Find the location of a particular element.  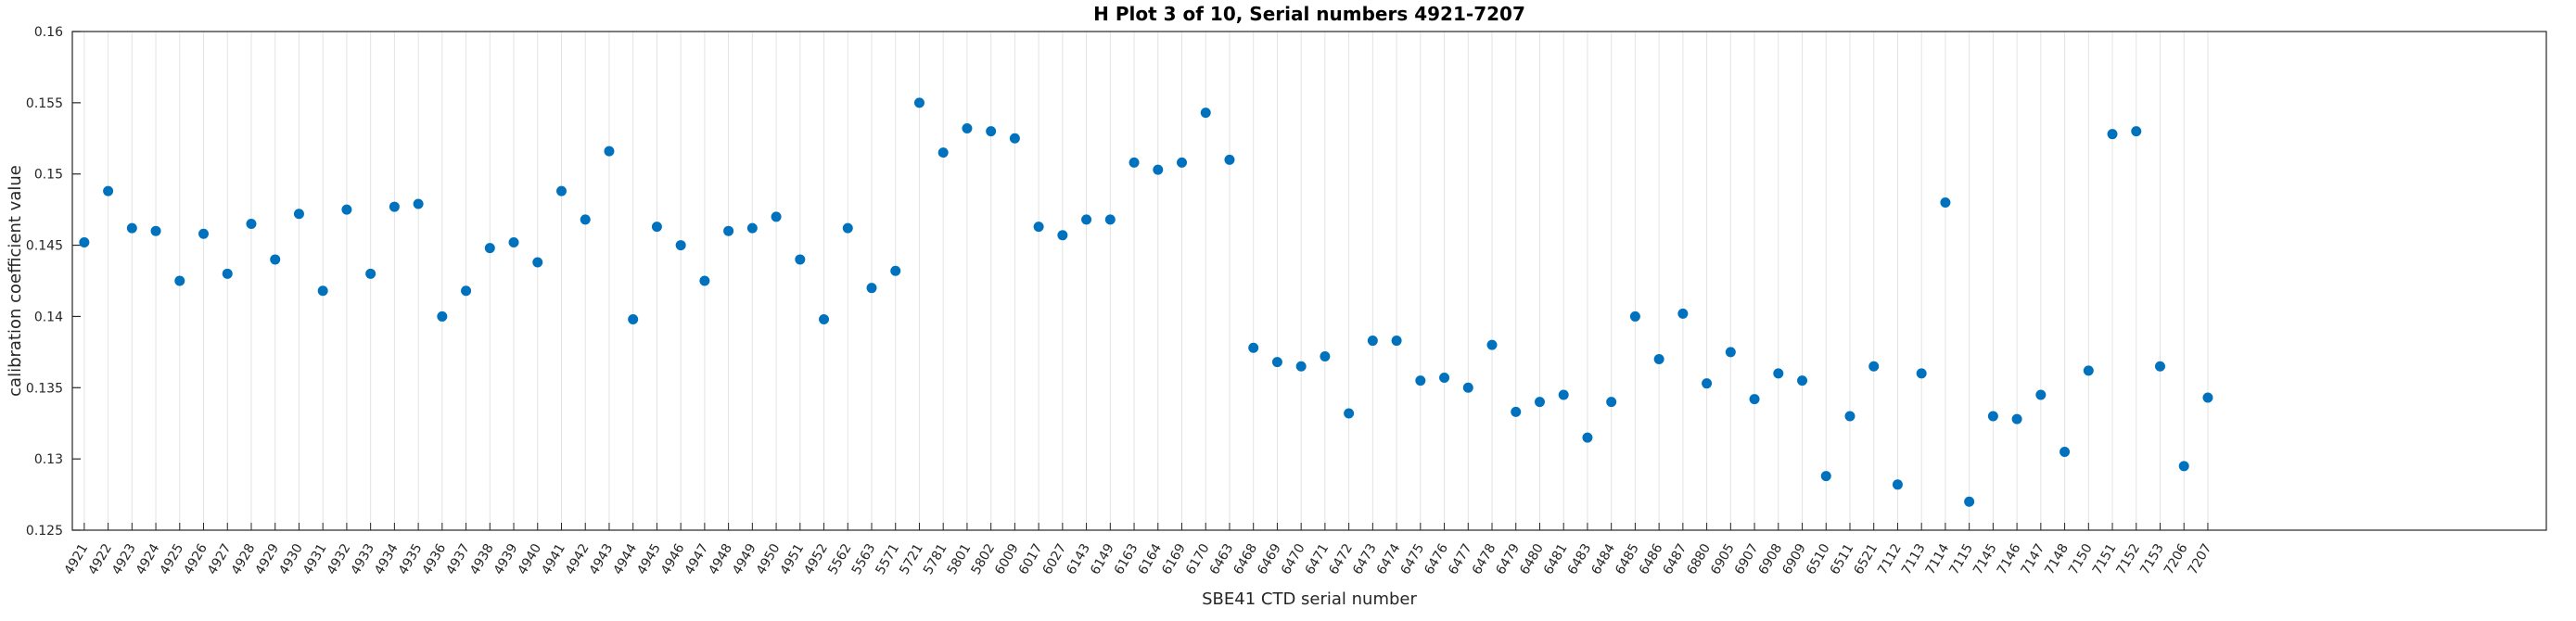

x-tick-label: 7206 is located at coordinates (2177, 559).